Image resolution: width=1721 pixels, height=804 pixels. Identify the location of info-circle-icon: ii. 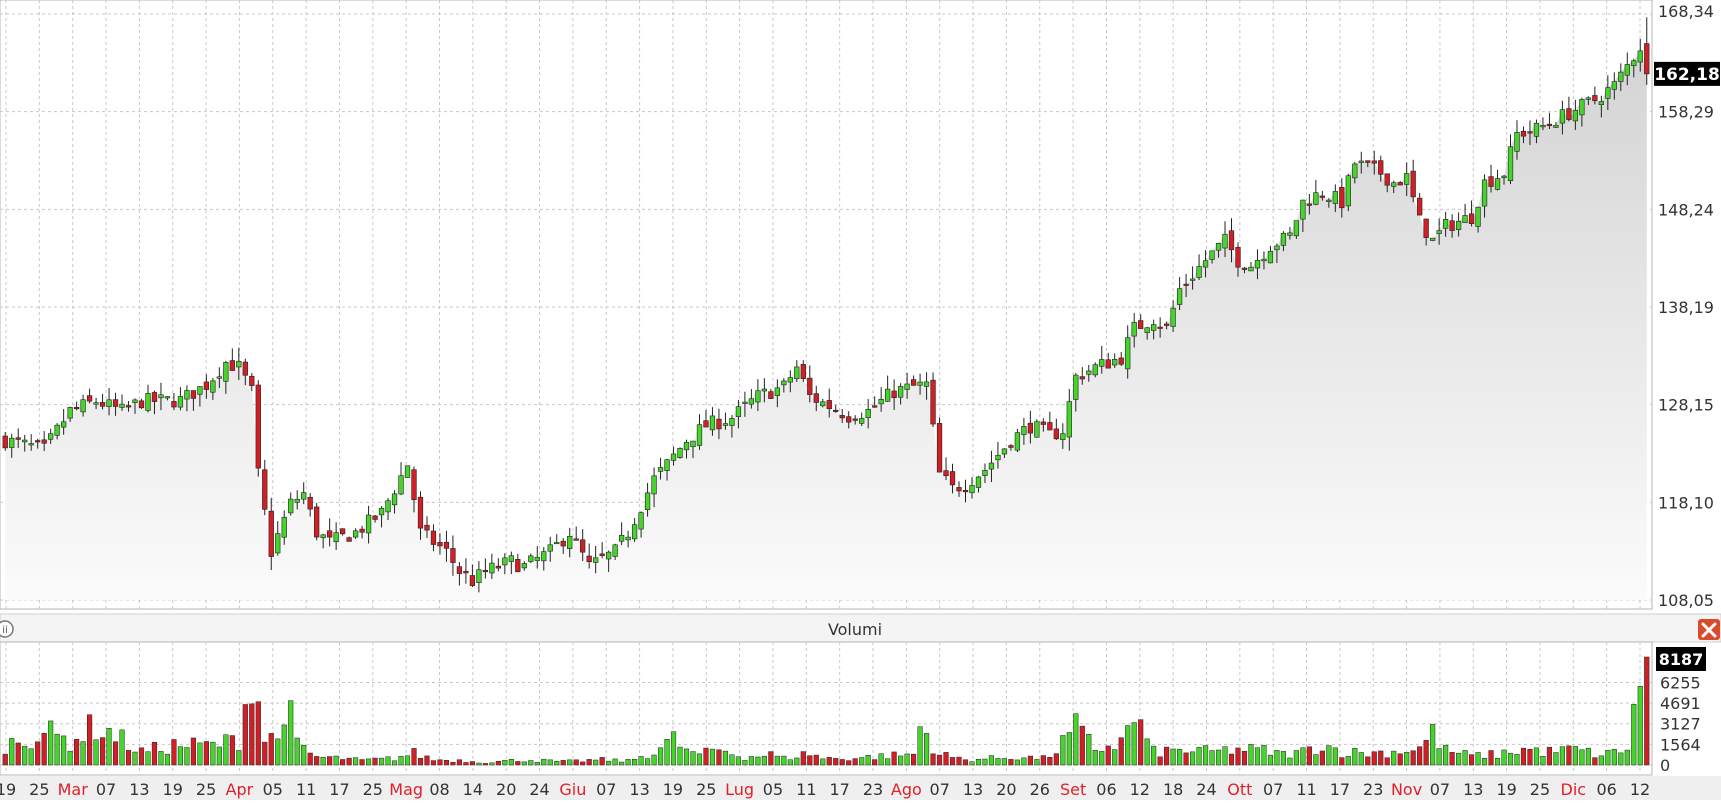
(7, 629).